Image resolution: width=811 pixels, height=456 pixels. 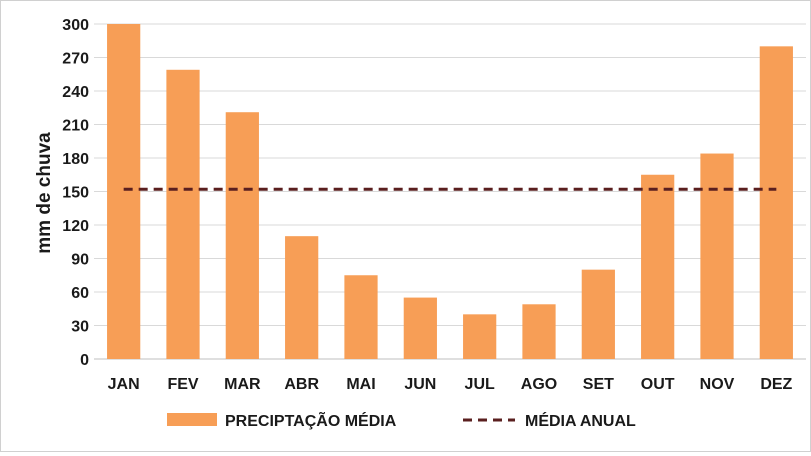 I want to click on y-tick-label: 300, so click(x=75, y=25).